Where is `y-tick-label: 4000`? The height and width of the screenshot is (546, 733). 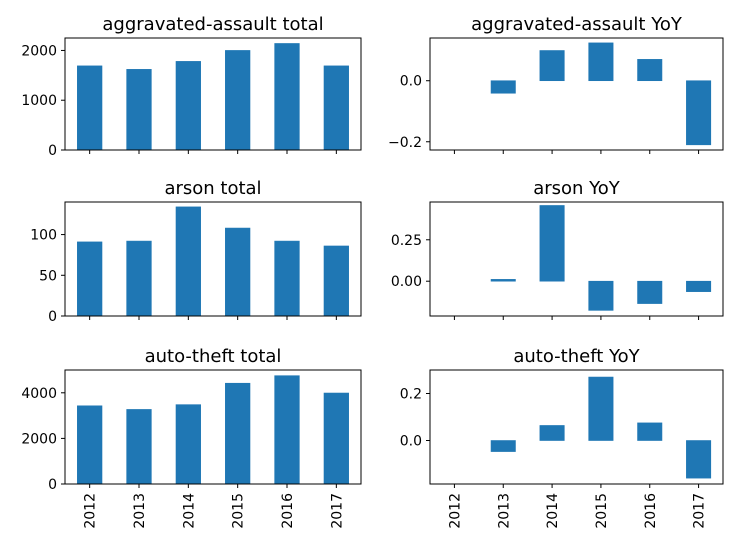
y-tick-label: 4000 is located at coordinates (39, 394).